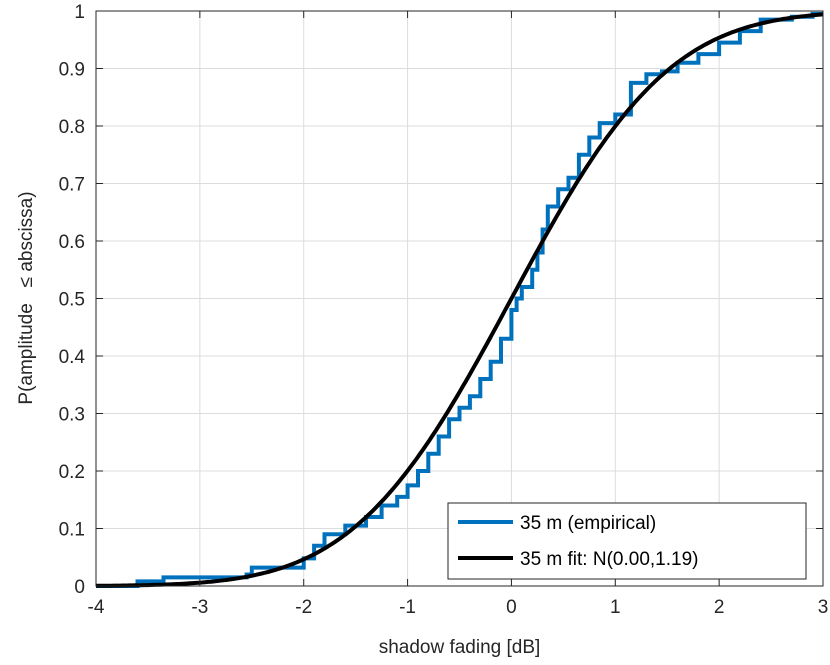 The height and width of the screenshot is (665, 830). I want to click on x-tick-label: 2, so click(719, 607).